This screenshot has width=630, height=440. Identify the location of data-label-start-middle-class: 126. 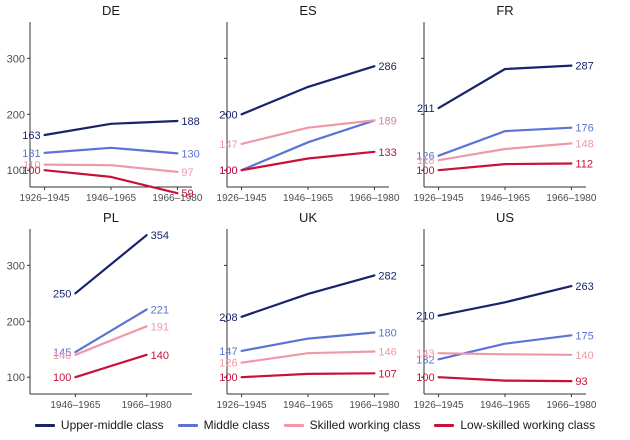
(425, 157).